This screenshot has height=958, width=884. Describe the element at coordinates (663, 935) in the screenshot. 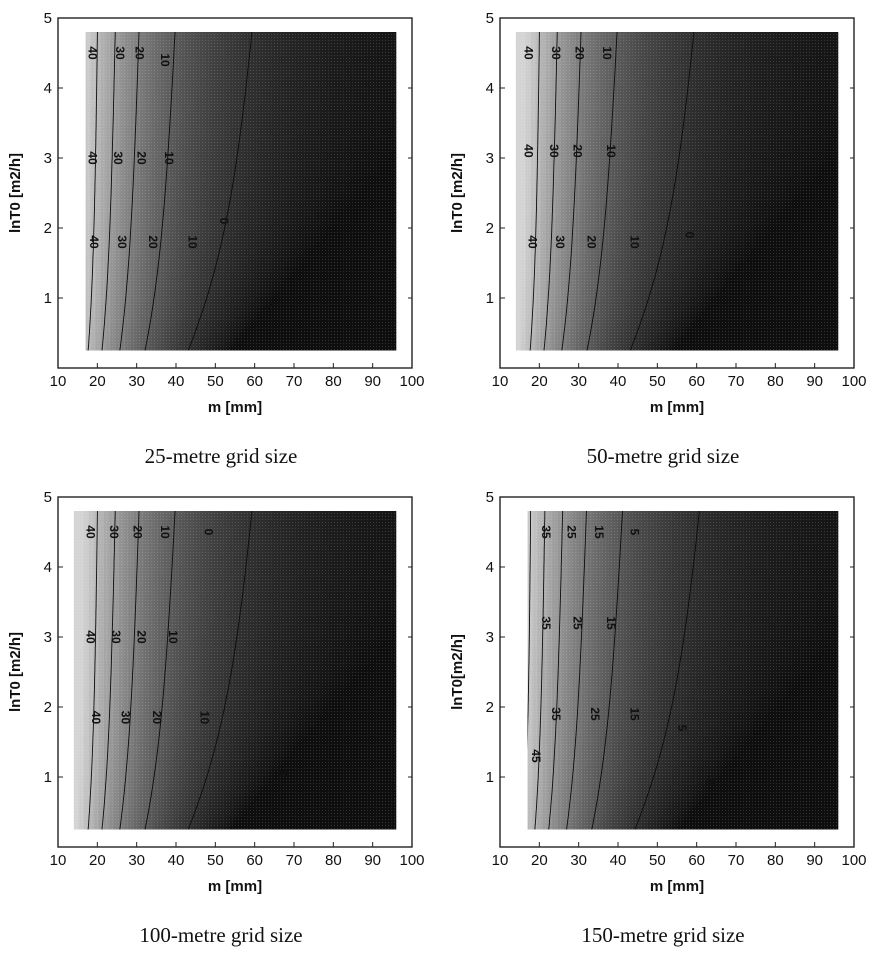

I see `caption-150m: 150-metre grid size` at that location.